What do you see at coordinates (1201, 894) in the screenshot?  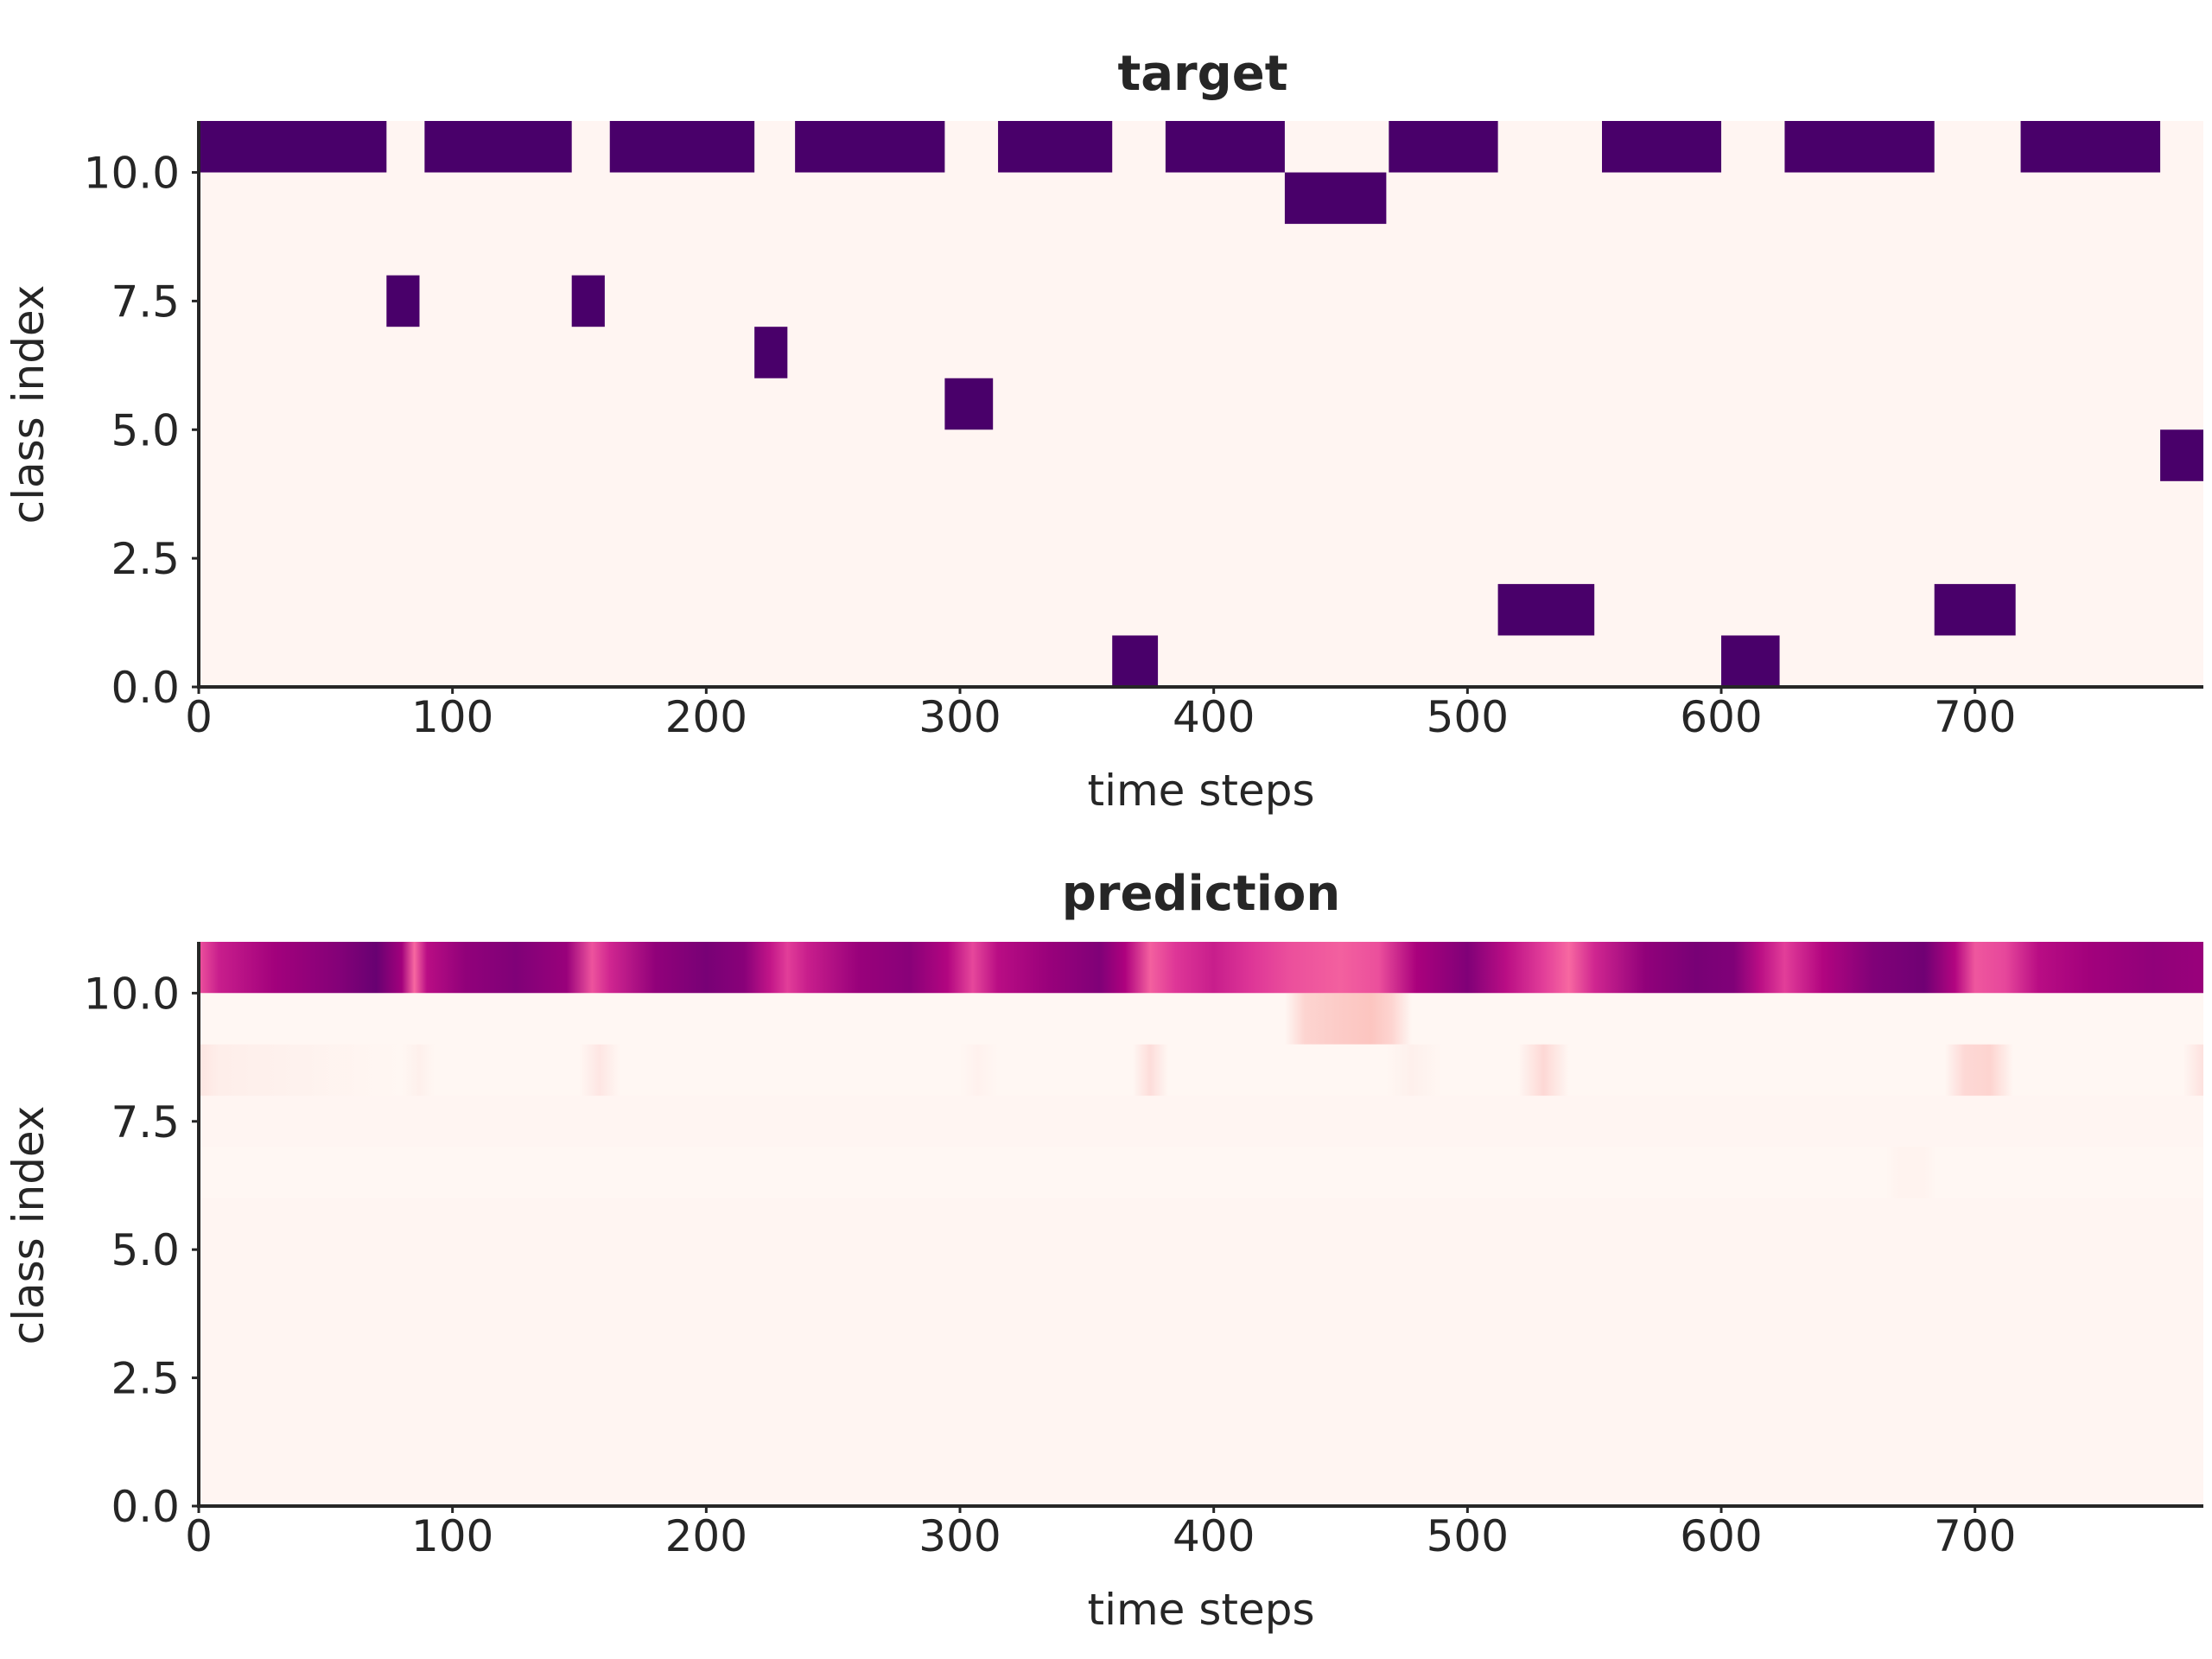 I see `prediction-title: prediction` at bounding box center [1201, 894].